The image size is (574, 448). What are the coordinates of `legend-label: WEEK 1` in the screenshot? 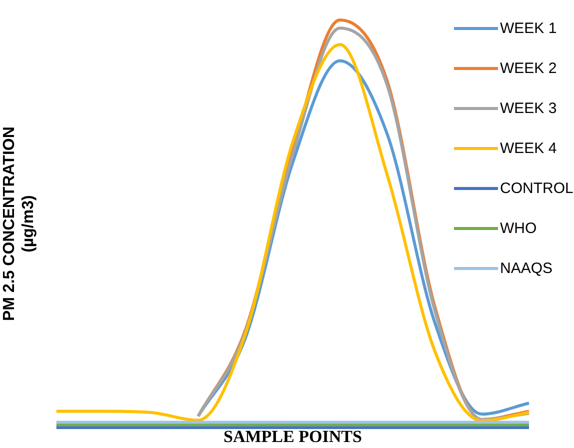 It's located at (528, 28).